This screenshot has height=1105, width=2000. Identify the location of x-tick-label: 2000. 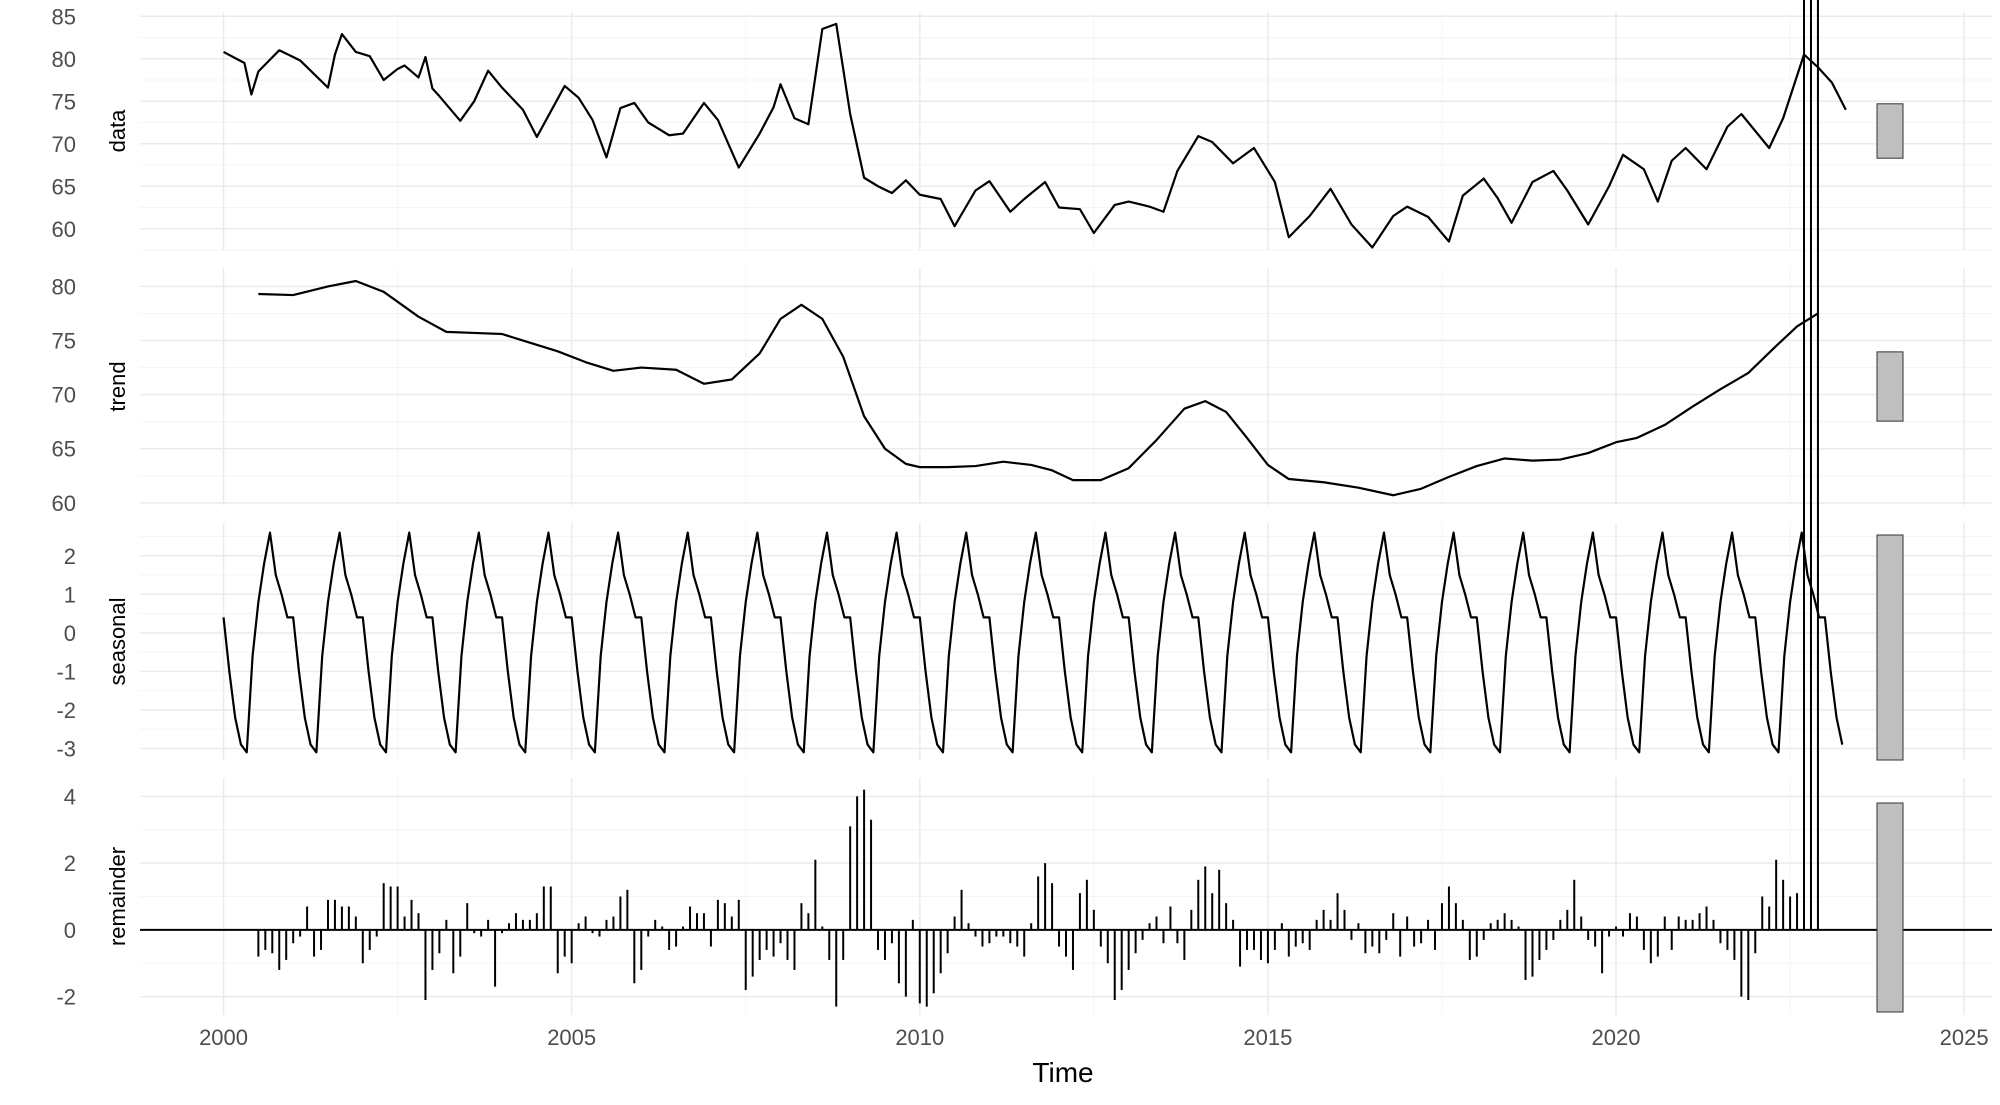
(223, 1037).